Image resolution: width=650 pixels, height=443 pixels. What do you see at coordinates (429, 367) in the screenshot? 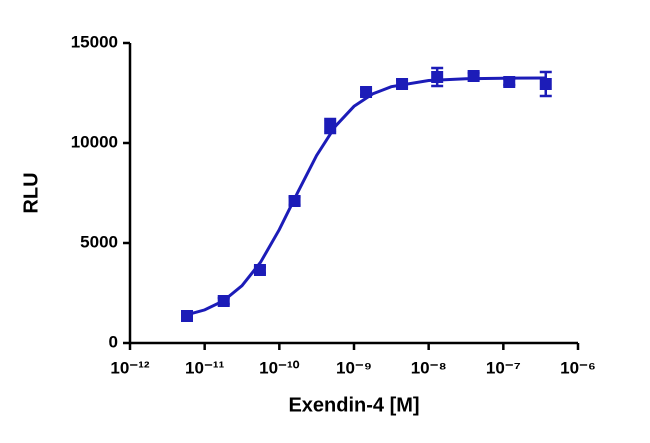
I see `x-tick-label: 10⁻⁸` at bounding box center [429, 367].